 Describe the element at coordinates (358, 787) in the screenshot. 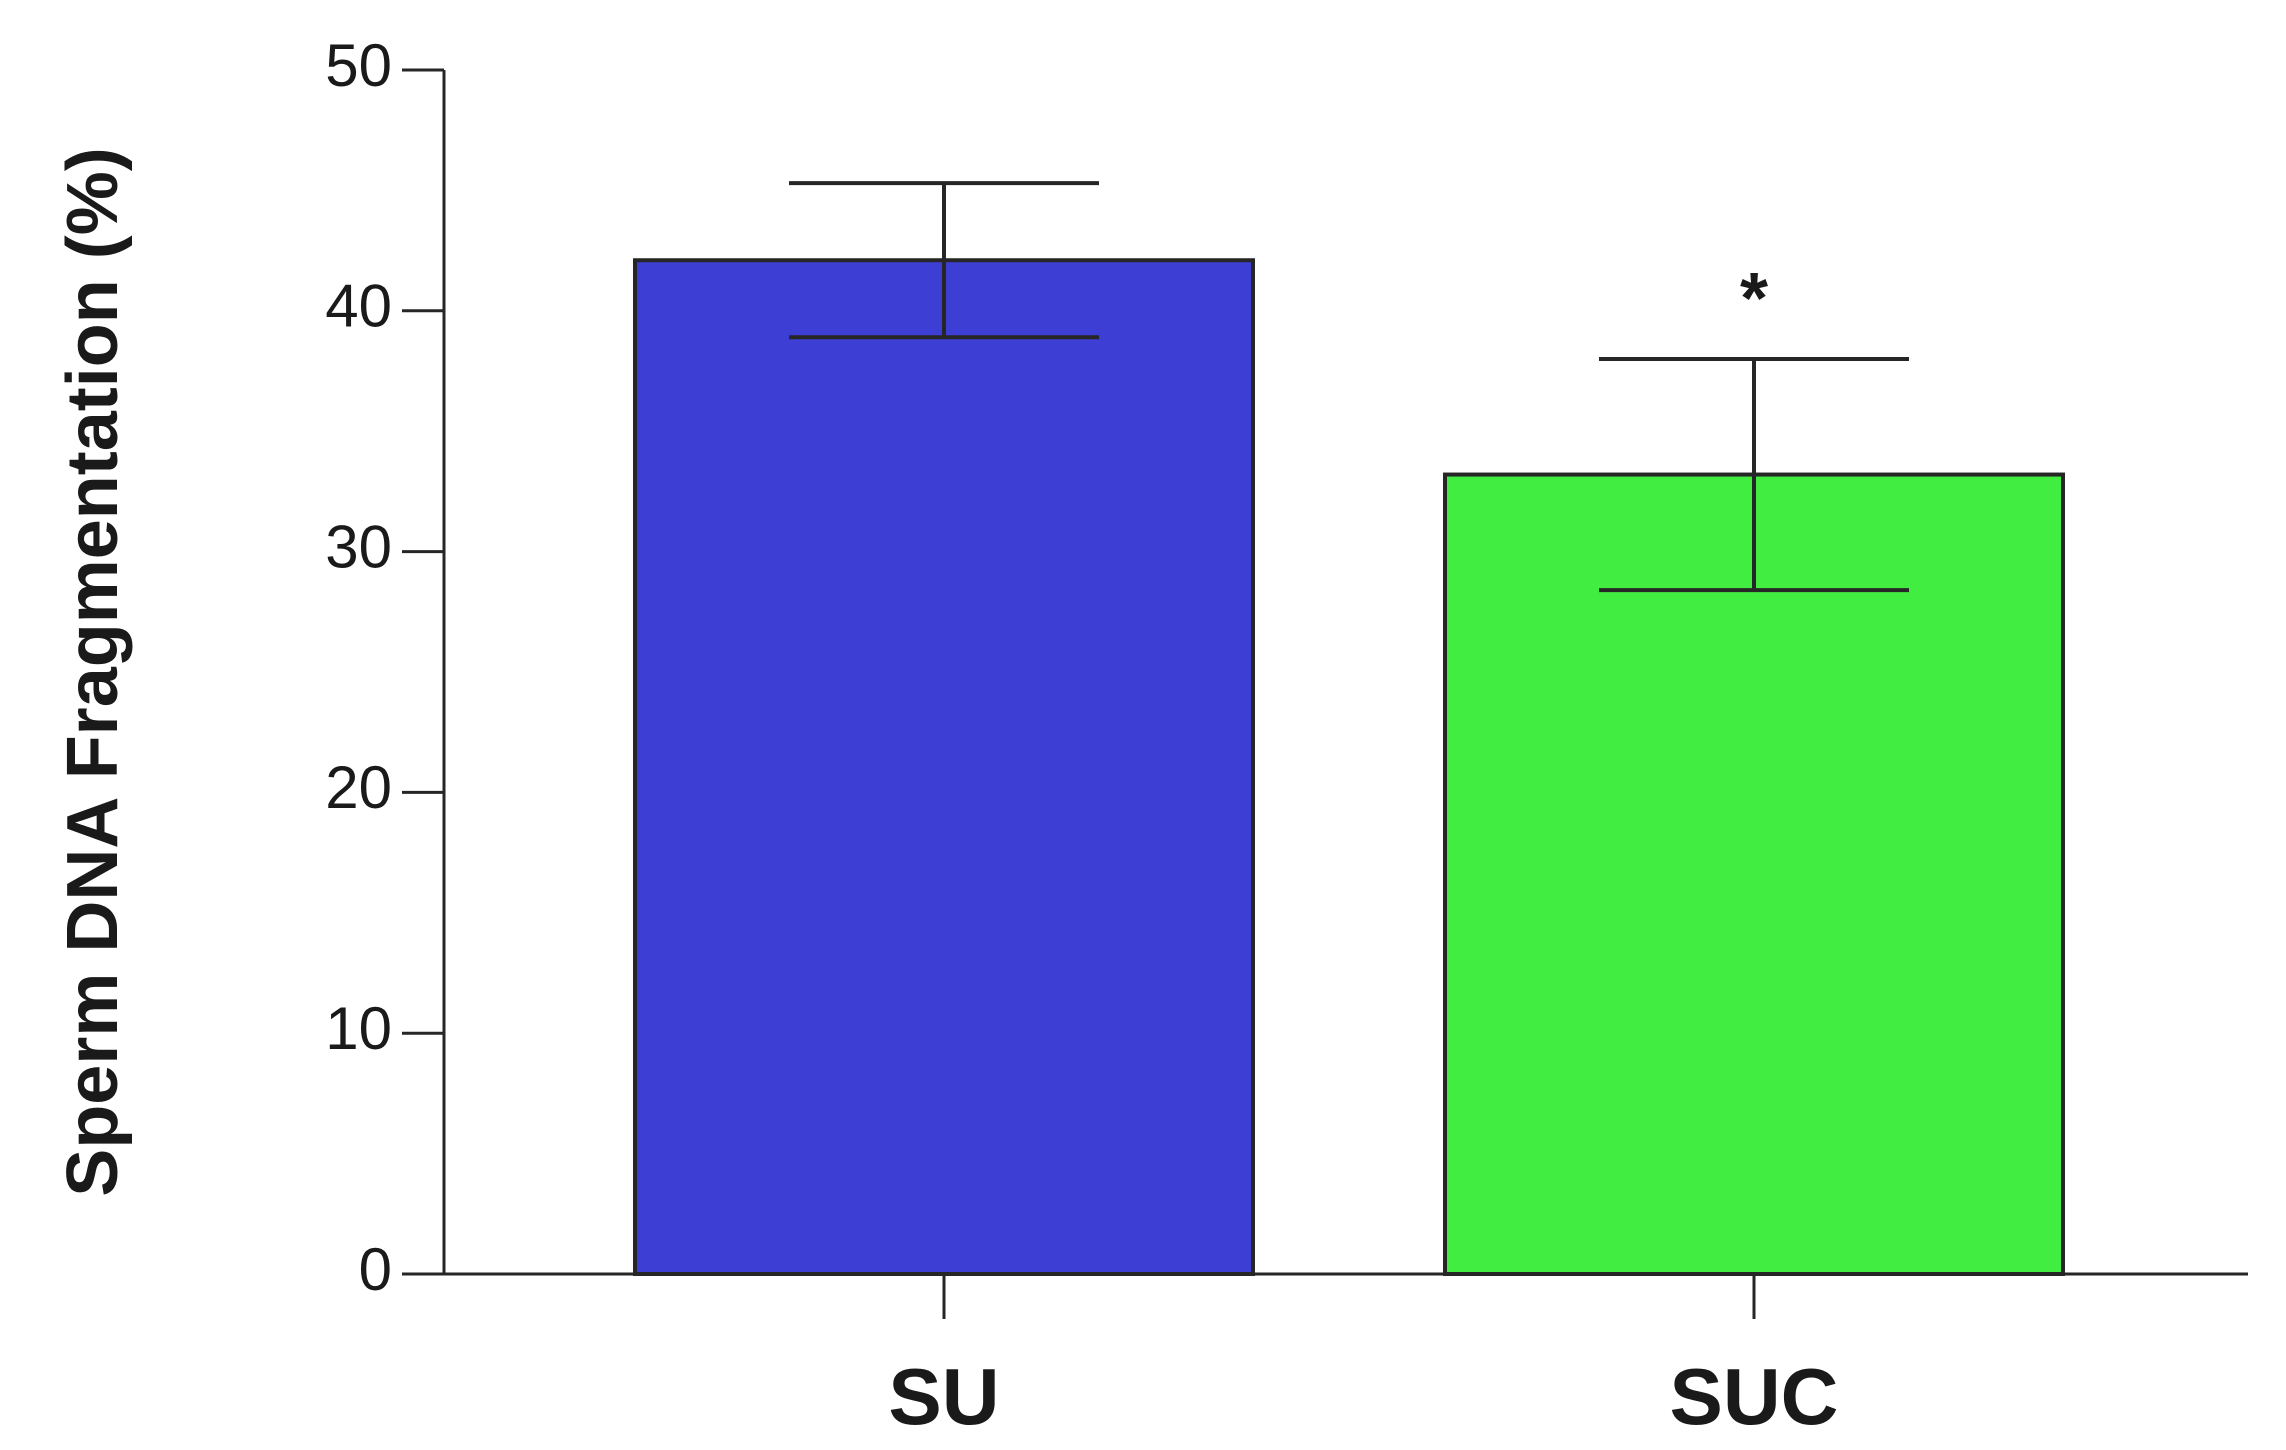

I see `y-tick-label: 20` at that location.